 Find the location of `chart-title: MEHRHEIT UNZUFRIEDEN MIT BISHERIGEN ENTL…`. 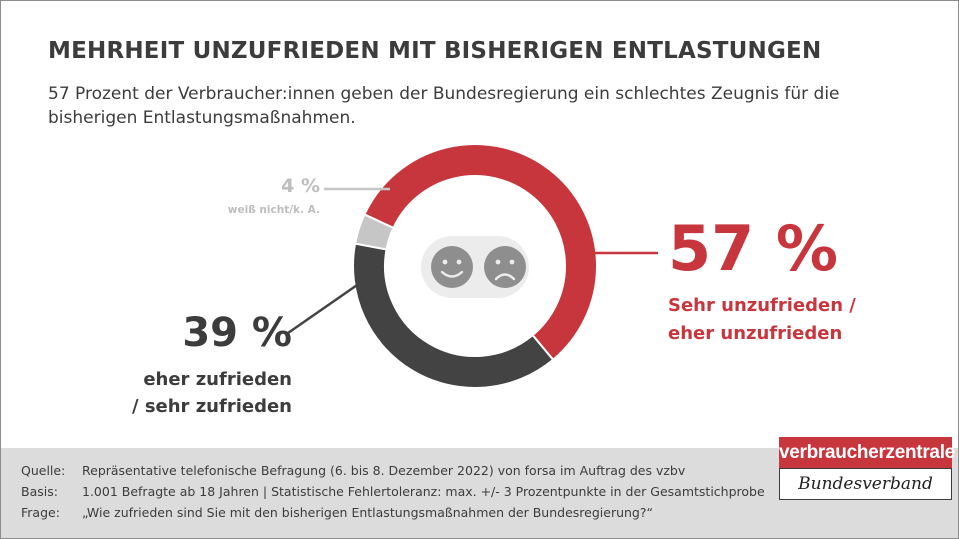

chart-title: MEHRHEIT UNZUFRIEDEN MIT BISHERIGEN ENTL… is located at coordinates (435, 51).